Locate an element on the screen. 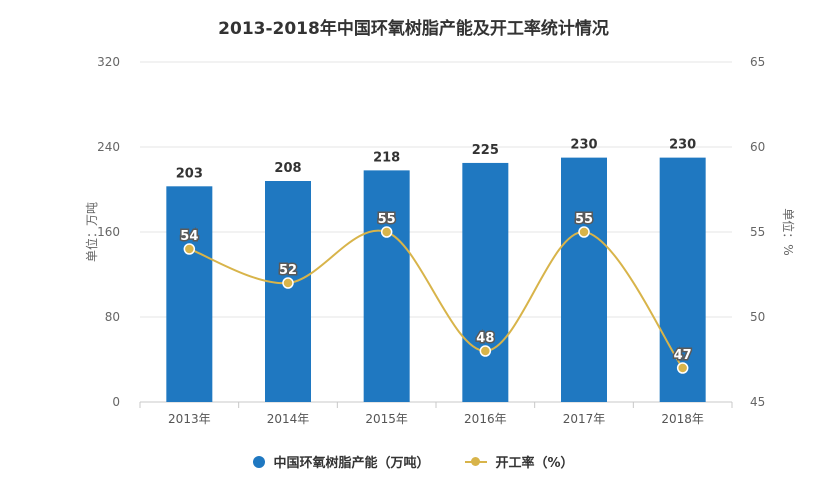 This screenshot has width=827, height=480. line-value-label: 47 is located at coordinates (683, 355).